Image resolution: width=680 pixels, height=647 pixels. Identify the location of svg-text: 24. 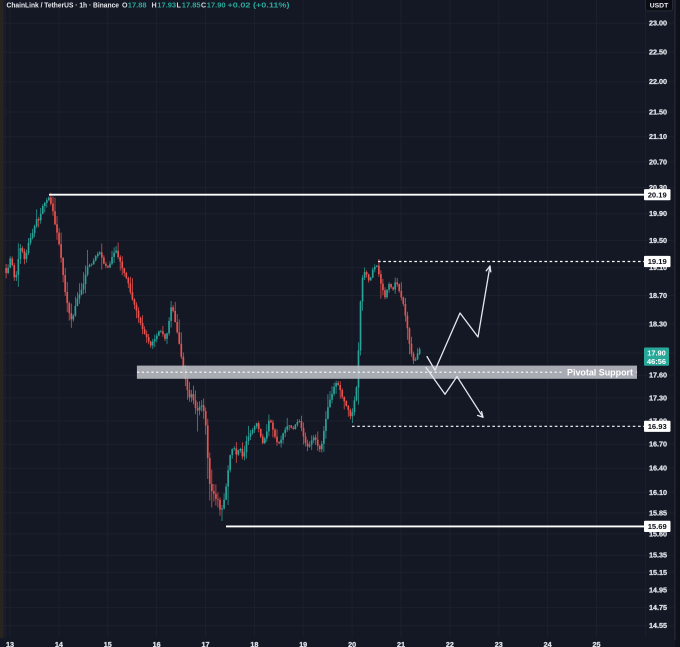
(548, 643).